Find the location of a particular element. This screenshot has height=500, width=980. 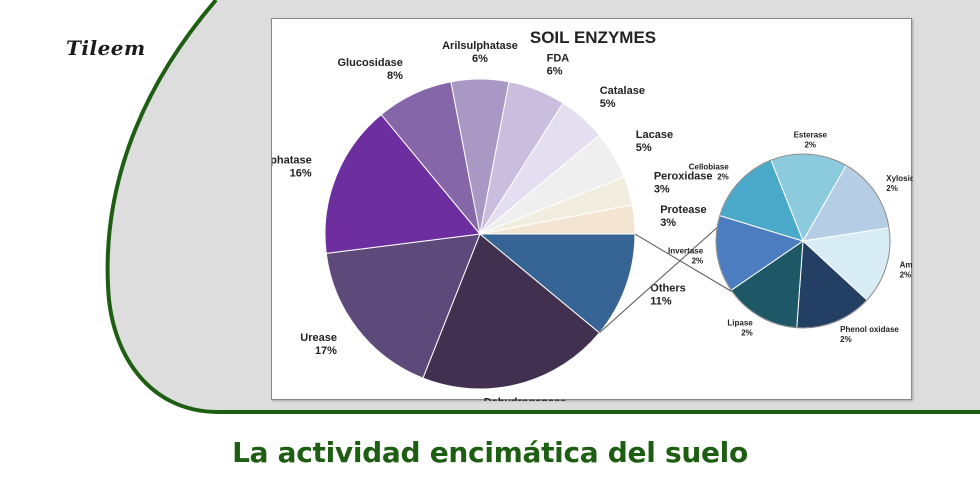

sub-pct-esterase: 2% is located at coordinates (810, 144).